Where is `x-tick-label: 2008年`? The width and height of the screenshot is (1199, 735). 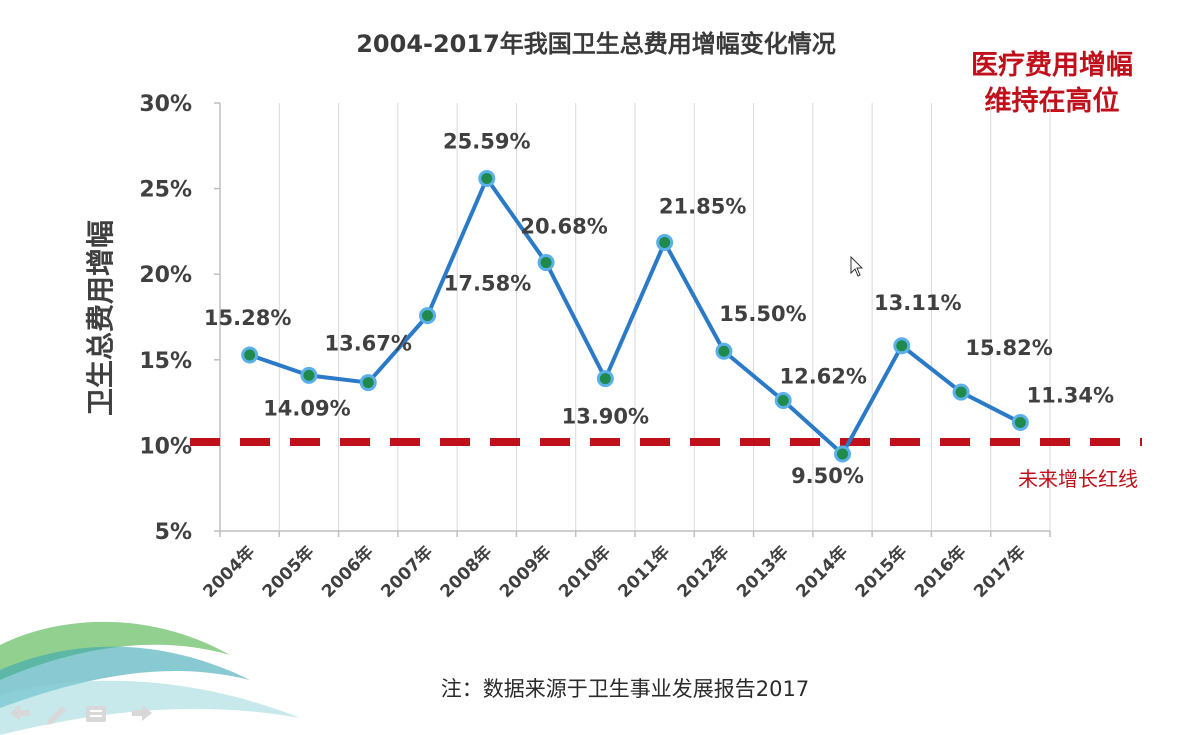
x-tick-label: 2008年 is located at coordinates (466, 572).